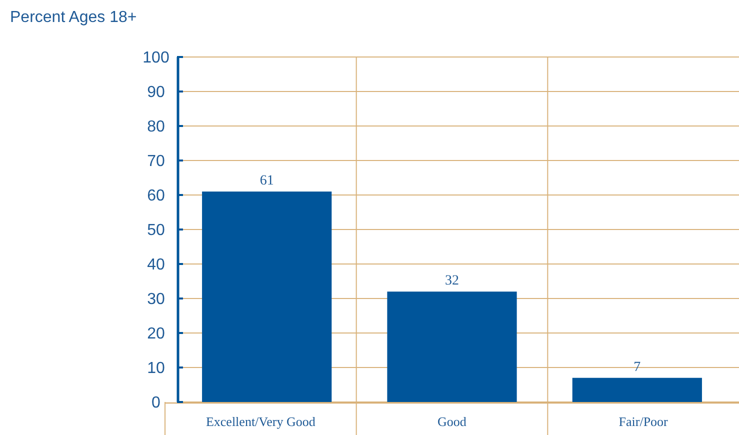 This screenshot has width=739, height=435. I want to click on y-tick-label: 60, so click(156, 196).